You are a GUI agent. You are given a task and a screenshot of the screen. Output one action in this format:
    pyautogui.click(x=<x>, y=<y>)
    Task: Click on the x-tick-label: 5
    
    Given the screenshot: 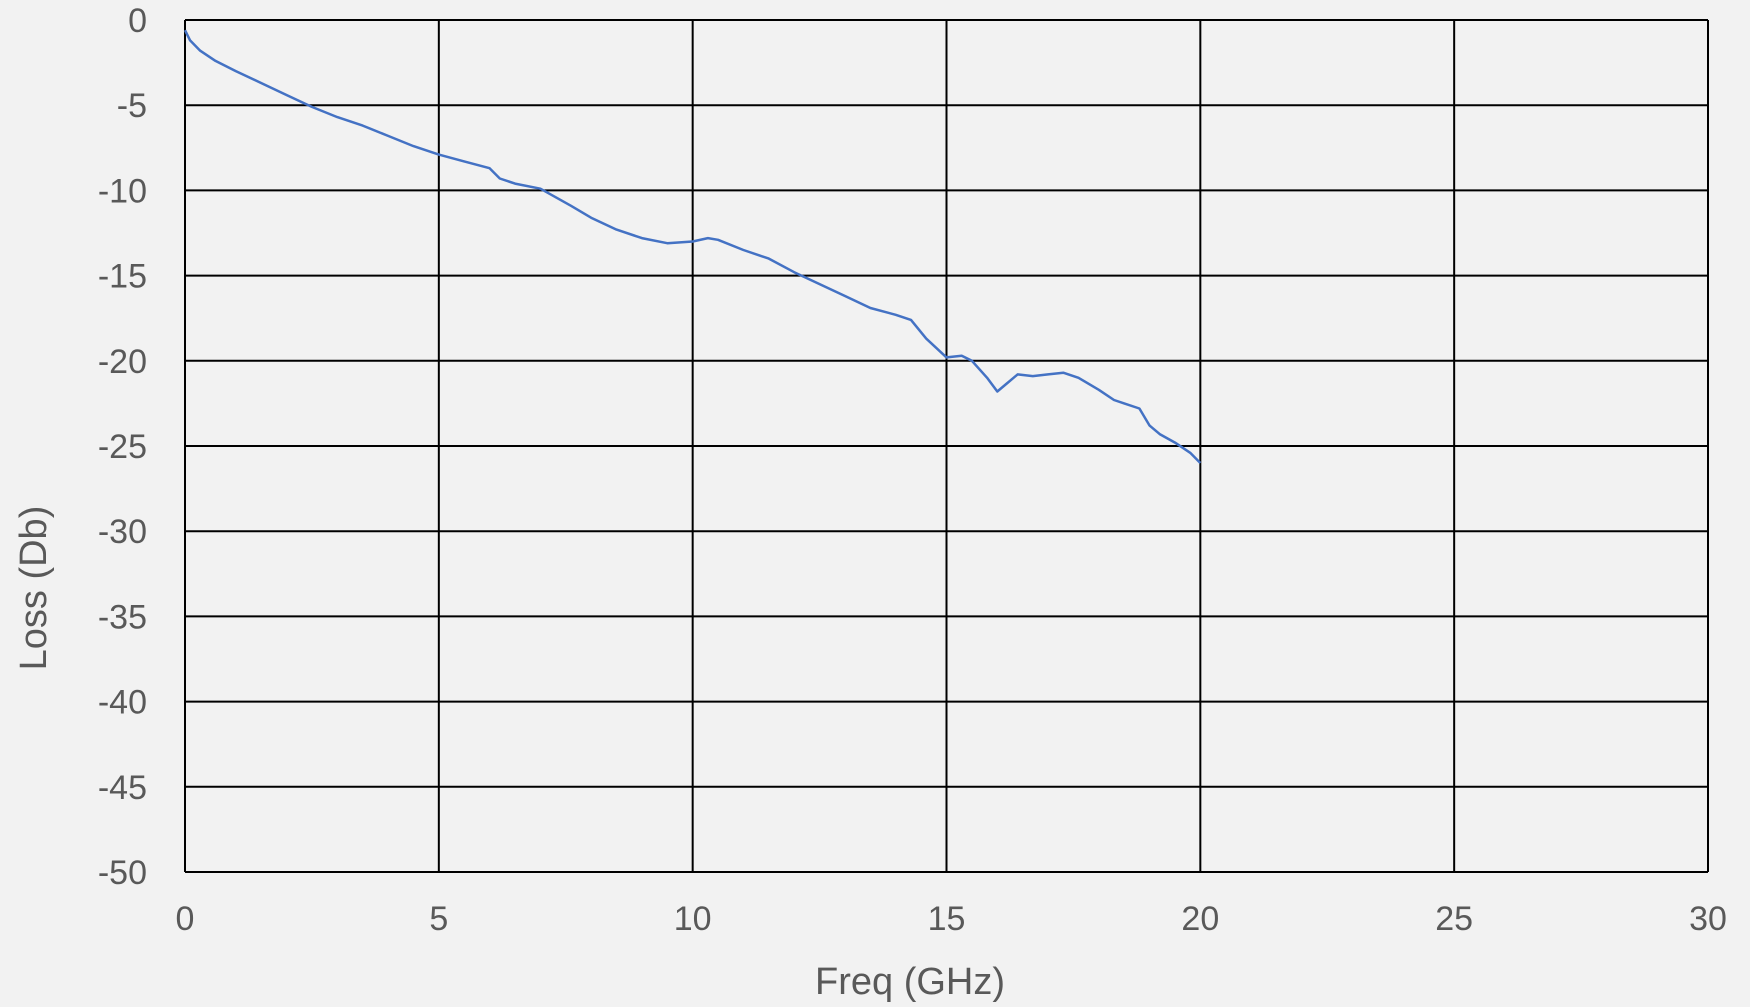 What is the action you would take?
    pyautogui.click(x=438, y=919)
    